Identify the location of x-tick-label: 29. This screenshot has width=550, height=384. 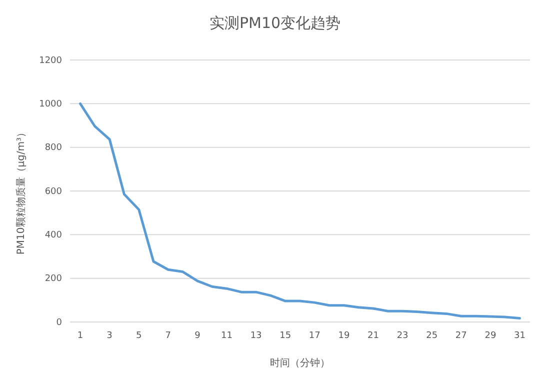
(490, 336).